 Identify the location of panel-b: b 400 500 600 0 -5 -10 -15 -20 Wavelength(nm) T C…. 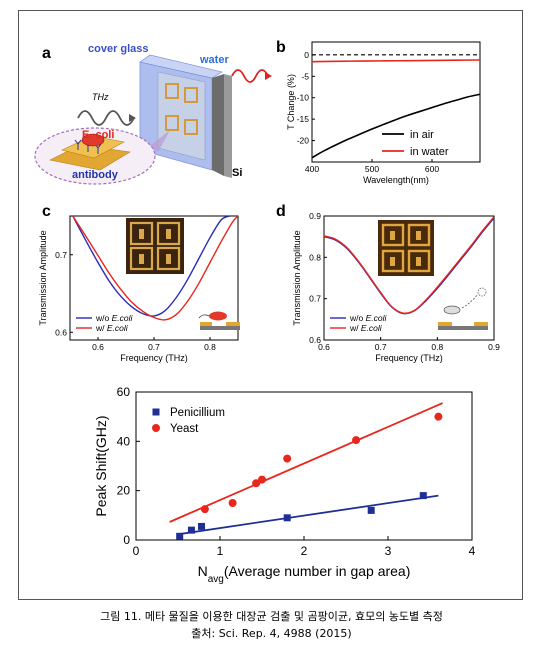
(378, 112).